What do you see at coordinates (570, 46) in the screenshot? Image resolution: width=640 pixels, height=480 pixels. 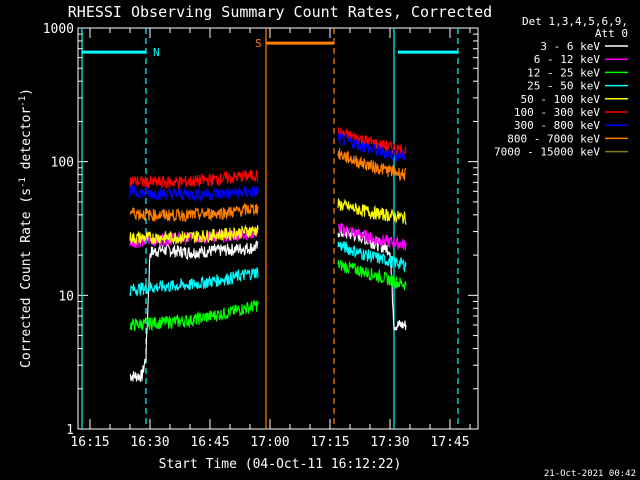 I see `legend-label: 3 - 6 keV` at bounding box center [570, 46].